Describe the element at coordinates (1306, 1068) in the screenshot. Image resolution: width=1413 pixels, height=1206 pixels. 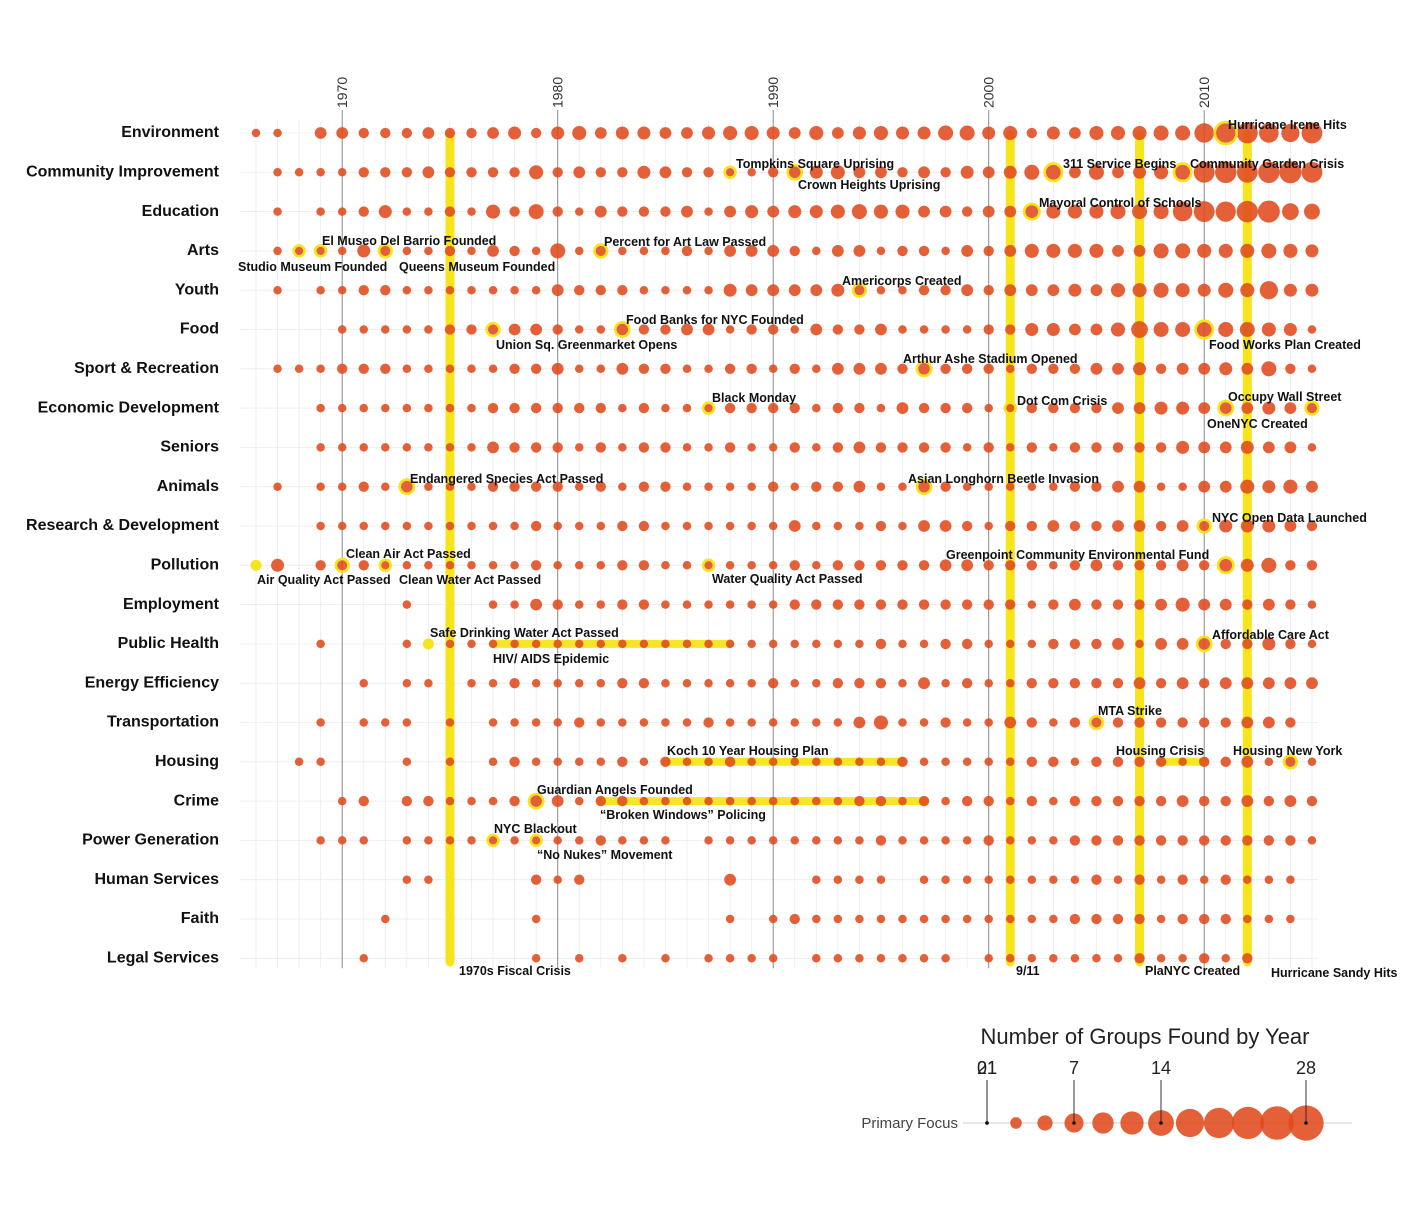
I see `legend-tick-label: 28` at that location.